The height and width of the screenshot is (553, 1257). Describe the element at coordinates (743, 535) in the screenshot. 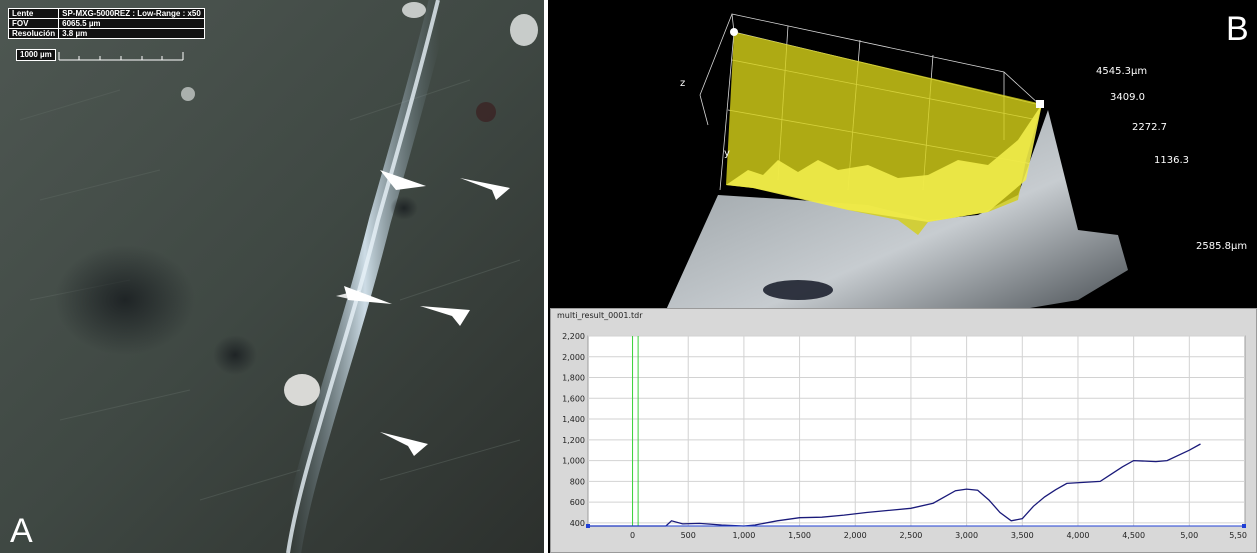

I see `x-tick-label: 1,000` at that location.